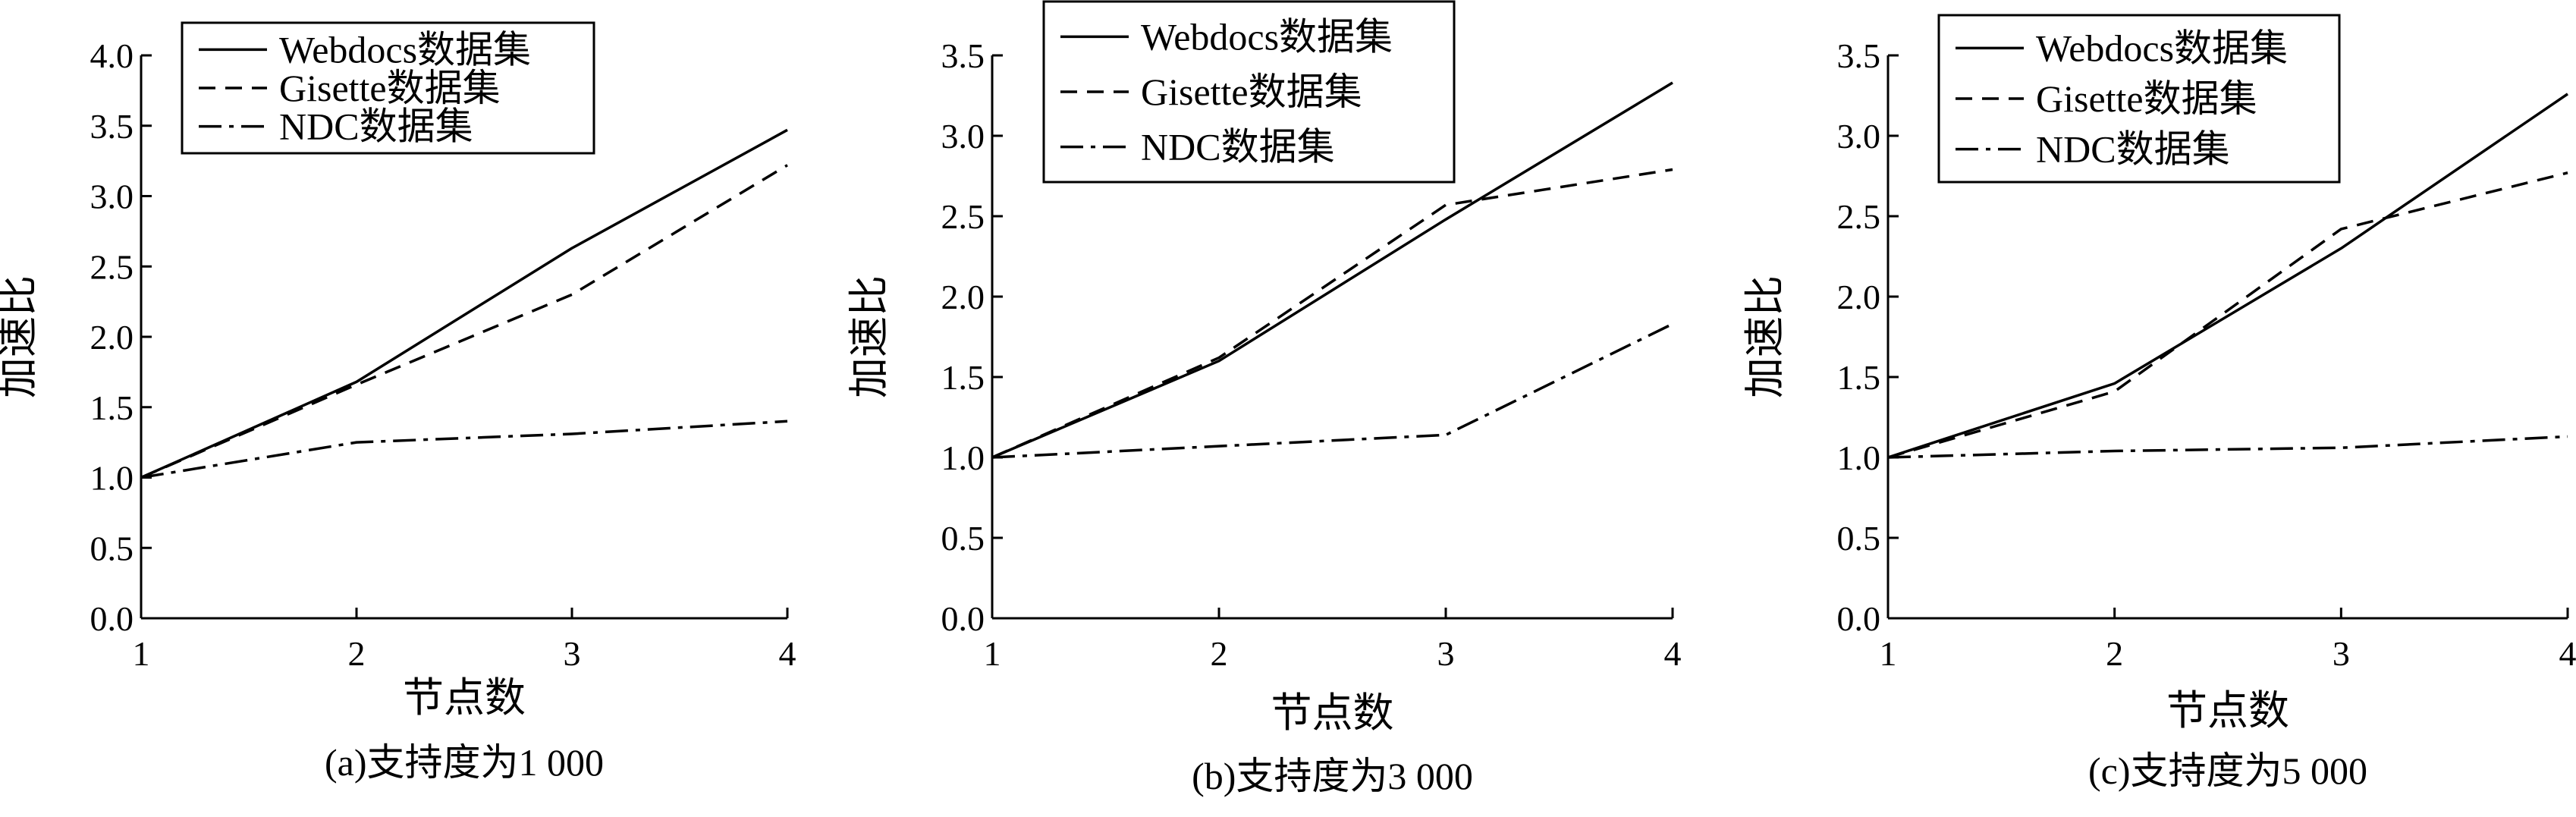 This screenshot has height=817, width=2576. What do you see at coordinates (112, 55) in the screenshot?
I see `y-tick-label: 4.0` at bounding box center [112, 55].